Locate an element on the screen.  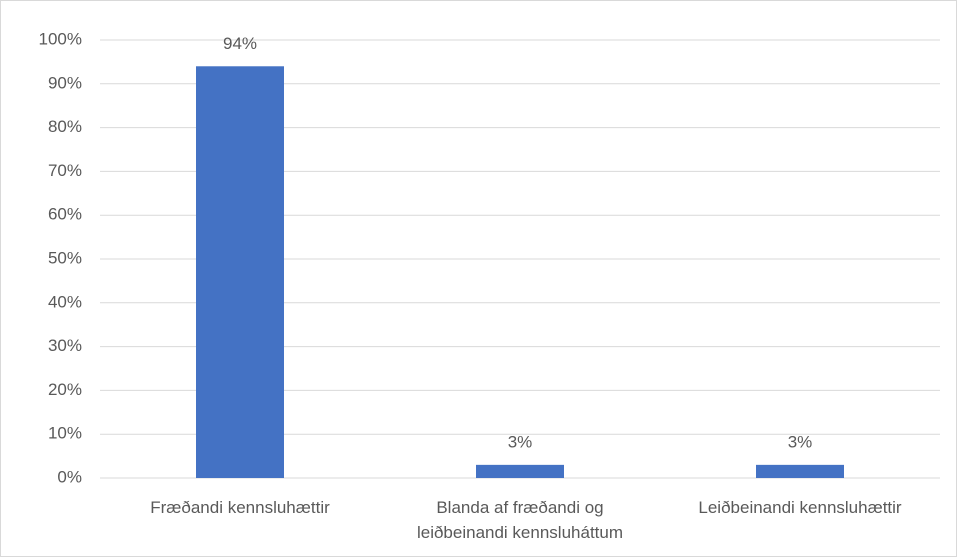
x-tick-label: Fræðandi kennsluhættir is located at coordinates (240, 507).